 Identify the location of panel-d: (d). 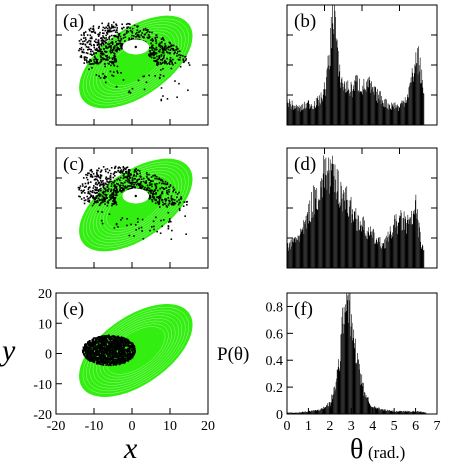
(362, 208).